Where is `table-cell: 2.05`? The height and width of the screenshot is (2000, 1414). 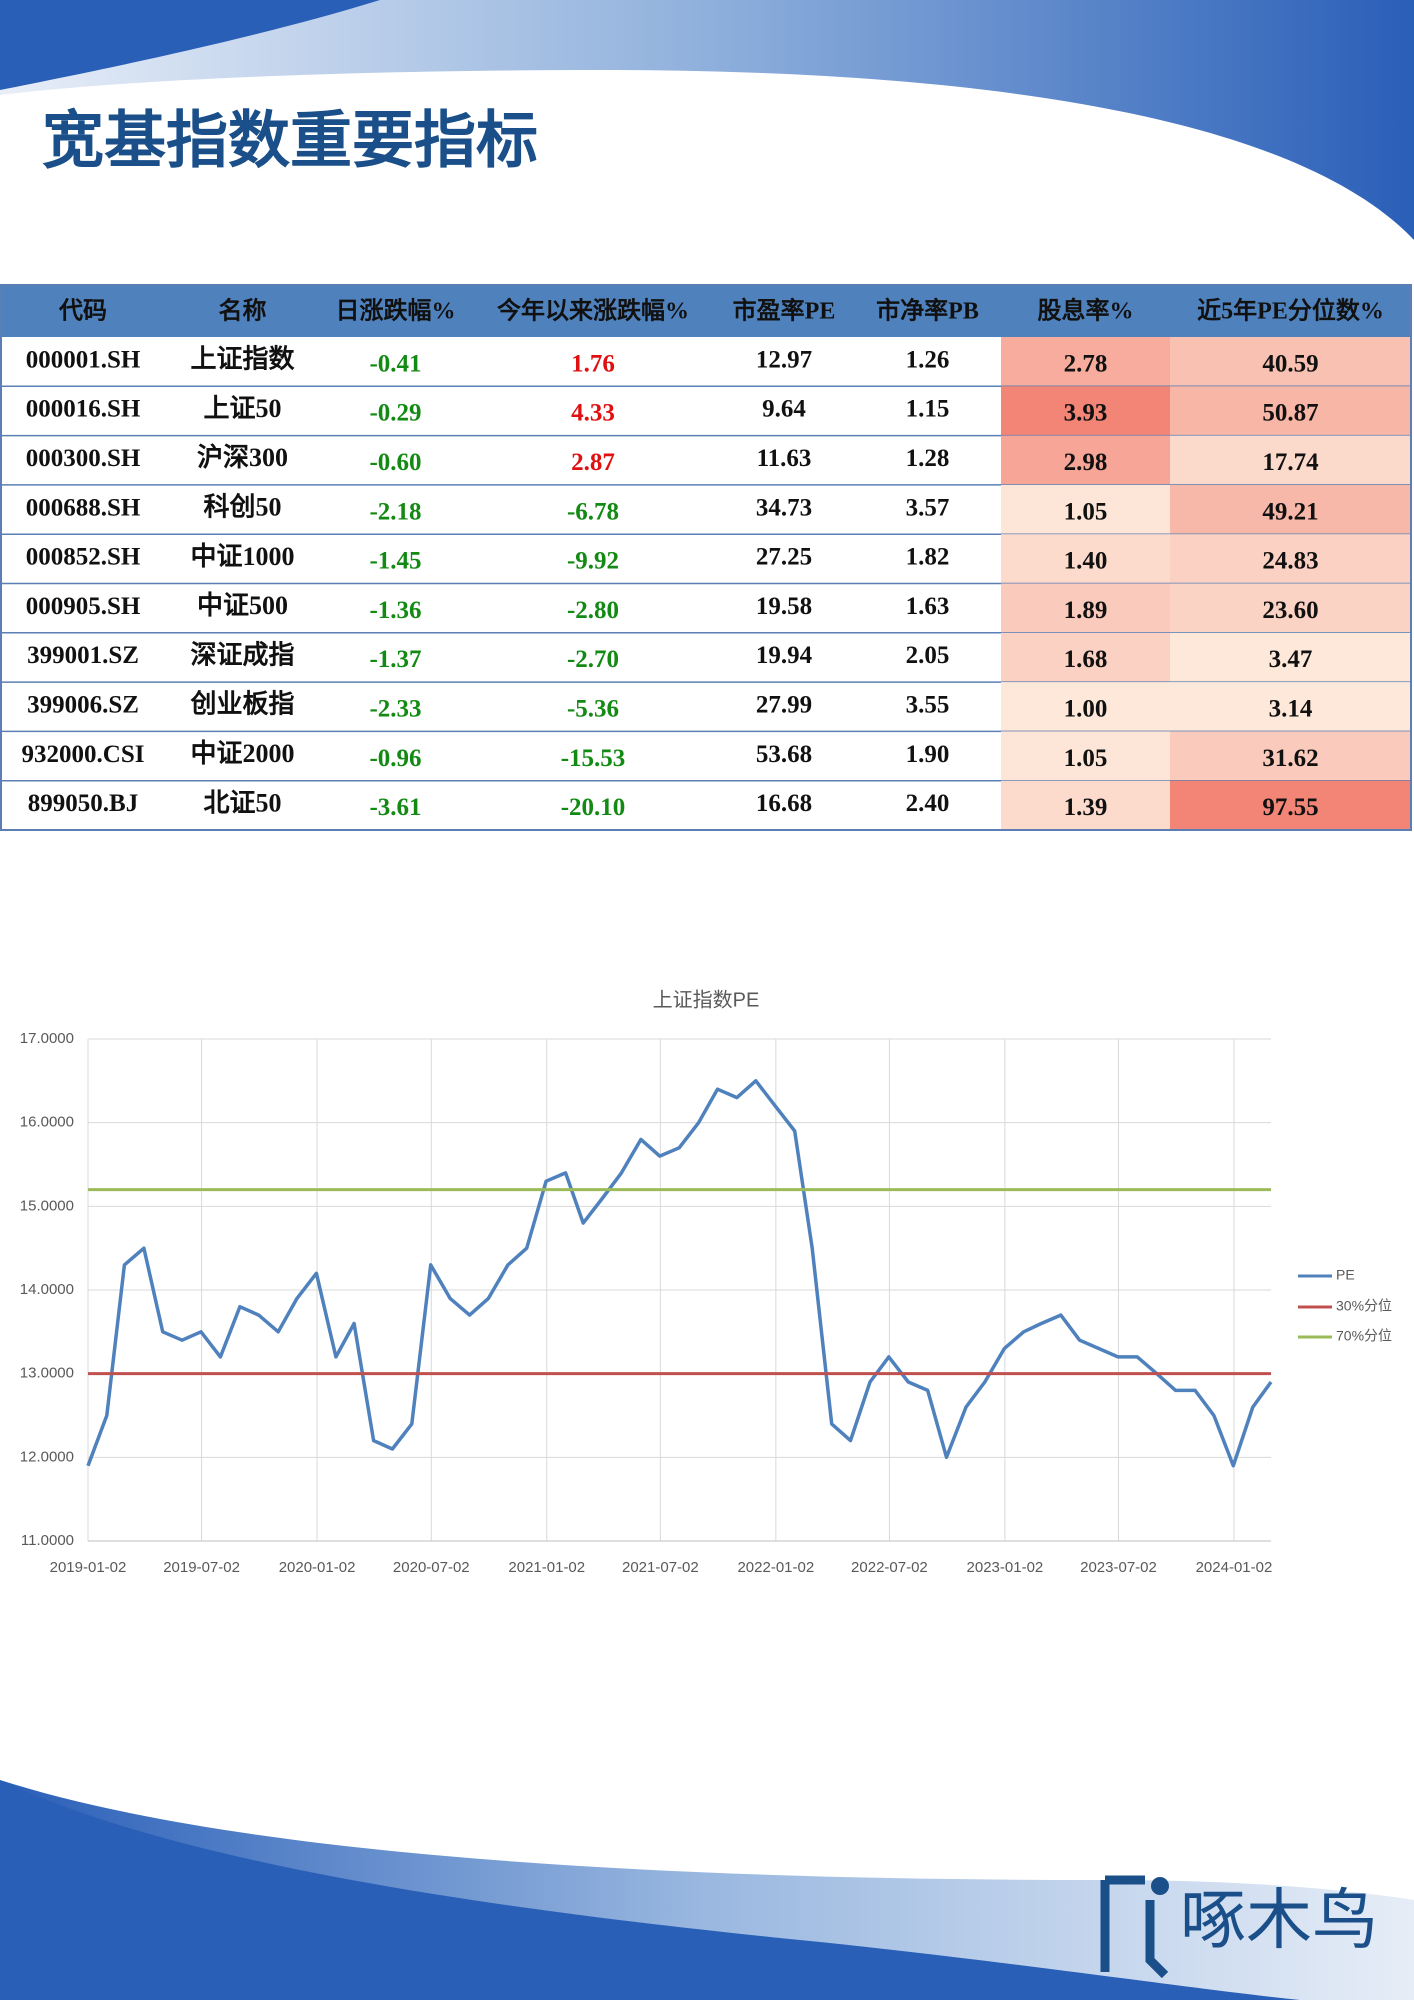
table-cell: 2.05 is located at coordinates (928, 655).